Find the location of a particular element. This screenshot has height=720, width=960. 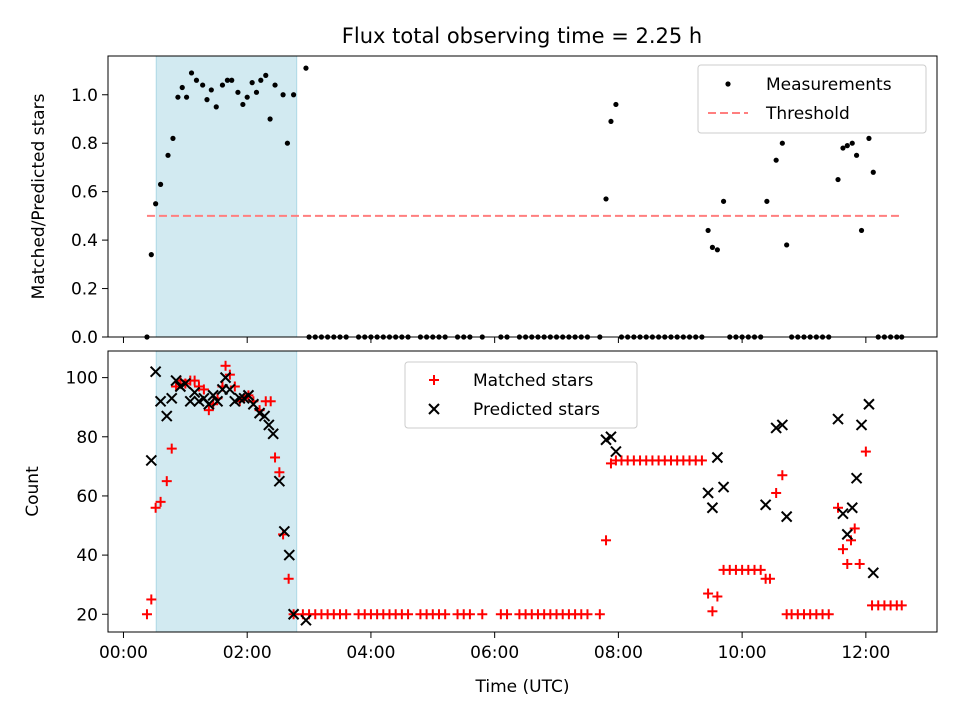

legend-predicted-cross-b is located at coordinates (434, 409).